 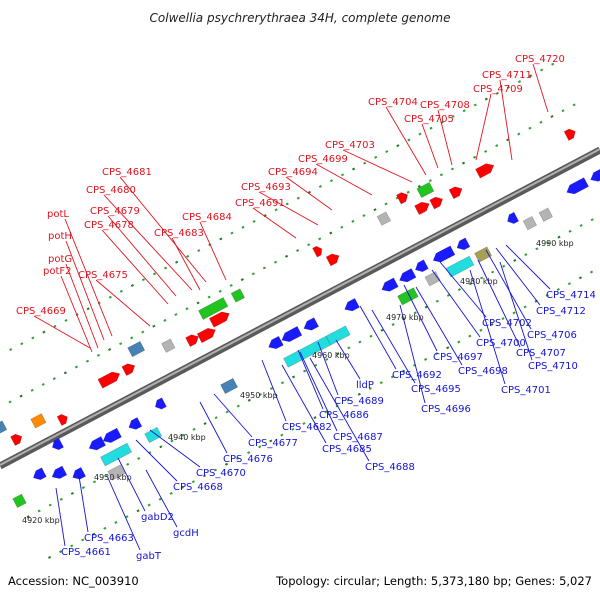 I want to click on gene-label-reverse: CPS_4682, so click(x=307, y=427).